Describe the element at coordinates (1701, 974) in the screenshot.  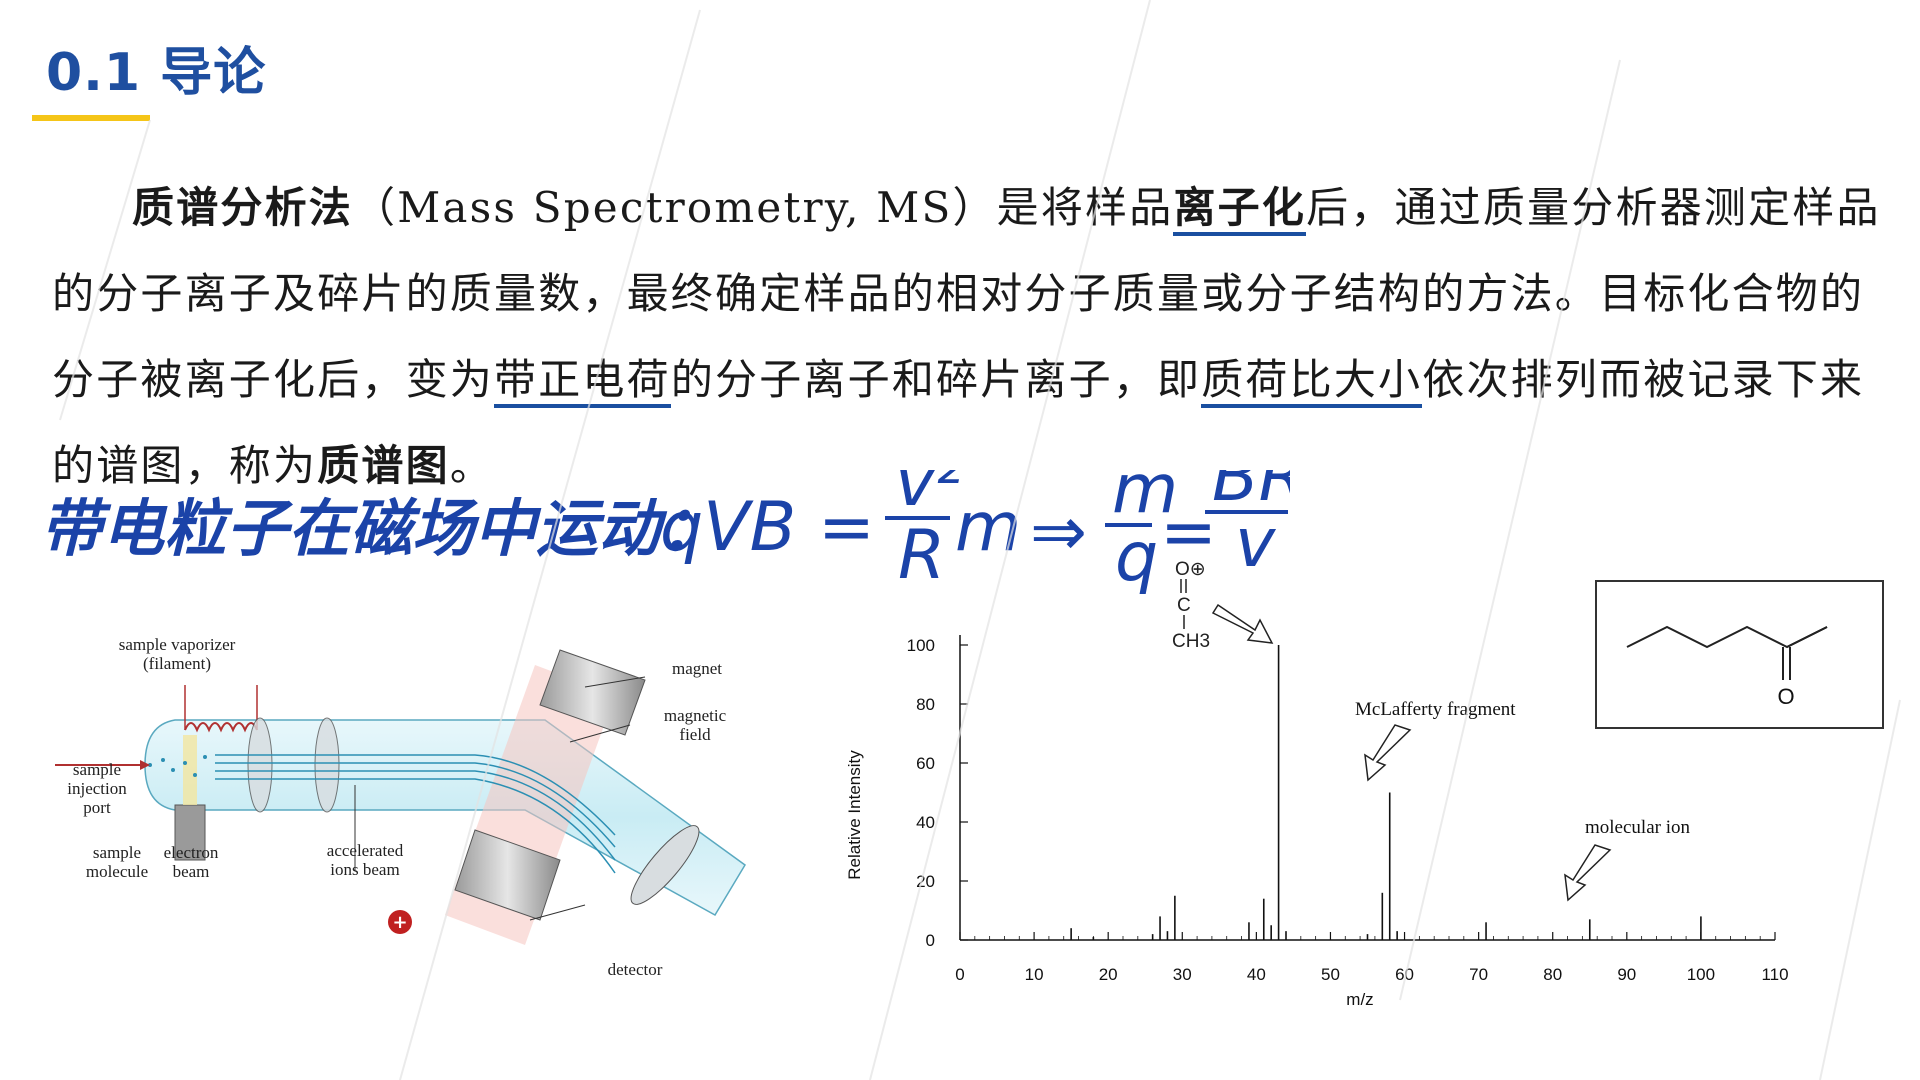
I see `x-tick-label: 100` at that location.